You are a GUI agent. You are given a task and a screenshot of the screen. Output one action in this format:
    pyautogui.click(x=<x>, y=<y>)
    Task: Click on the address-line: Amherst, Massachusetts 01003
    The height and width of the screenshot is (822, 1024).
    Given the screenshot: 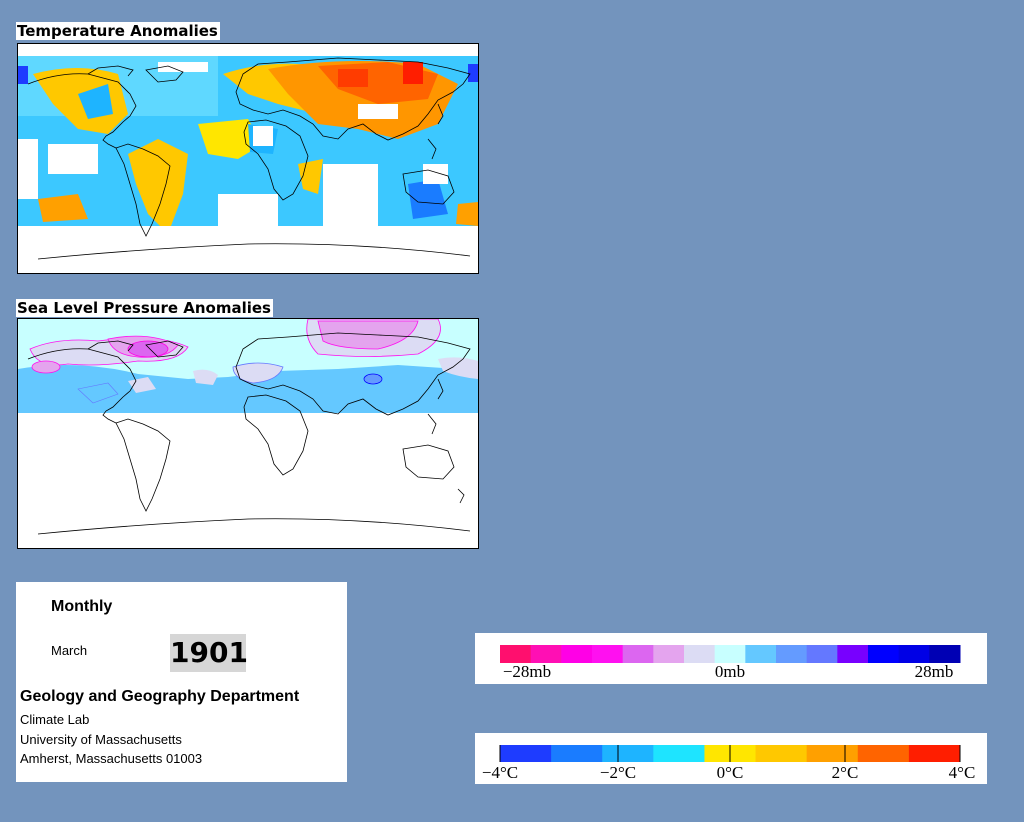 What is the action you would take?
    pyautogui.click(x=111, y=758)
    